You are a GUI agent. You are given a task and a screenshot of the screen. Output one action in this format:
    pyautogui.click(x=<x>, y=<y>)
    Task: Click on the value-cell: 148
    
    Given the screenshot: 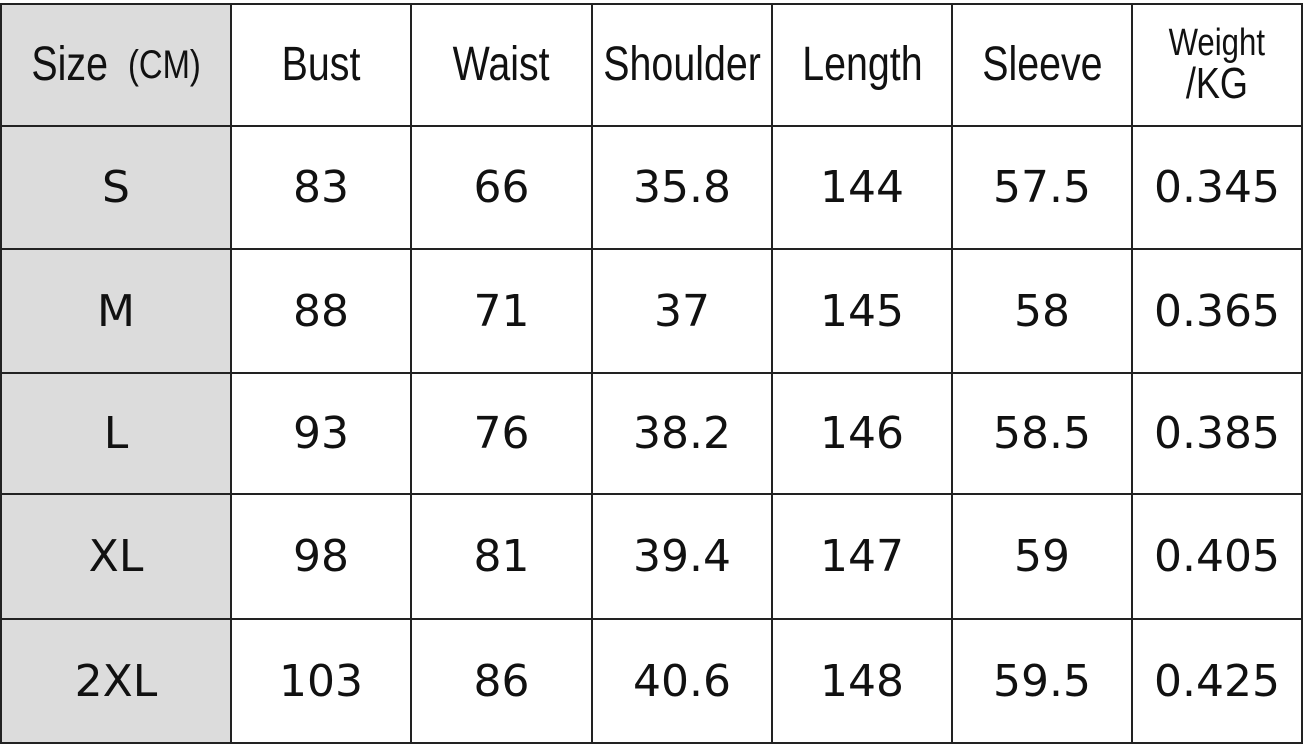 What is the action you would take?
    pyautogui.click(x=863, y=682)
    